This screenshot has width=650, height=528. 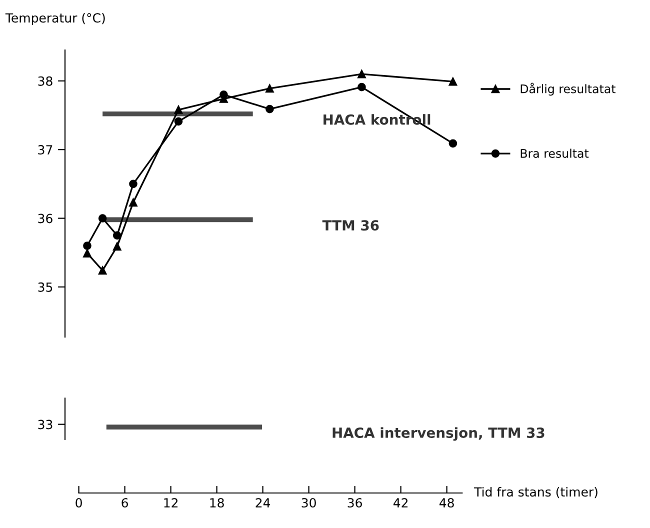 I want to click on text: TTM 36, so click(x=350, y=225).